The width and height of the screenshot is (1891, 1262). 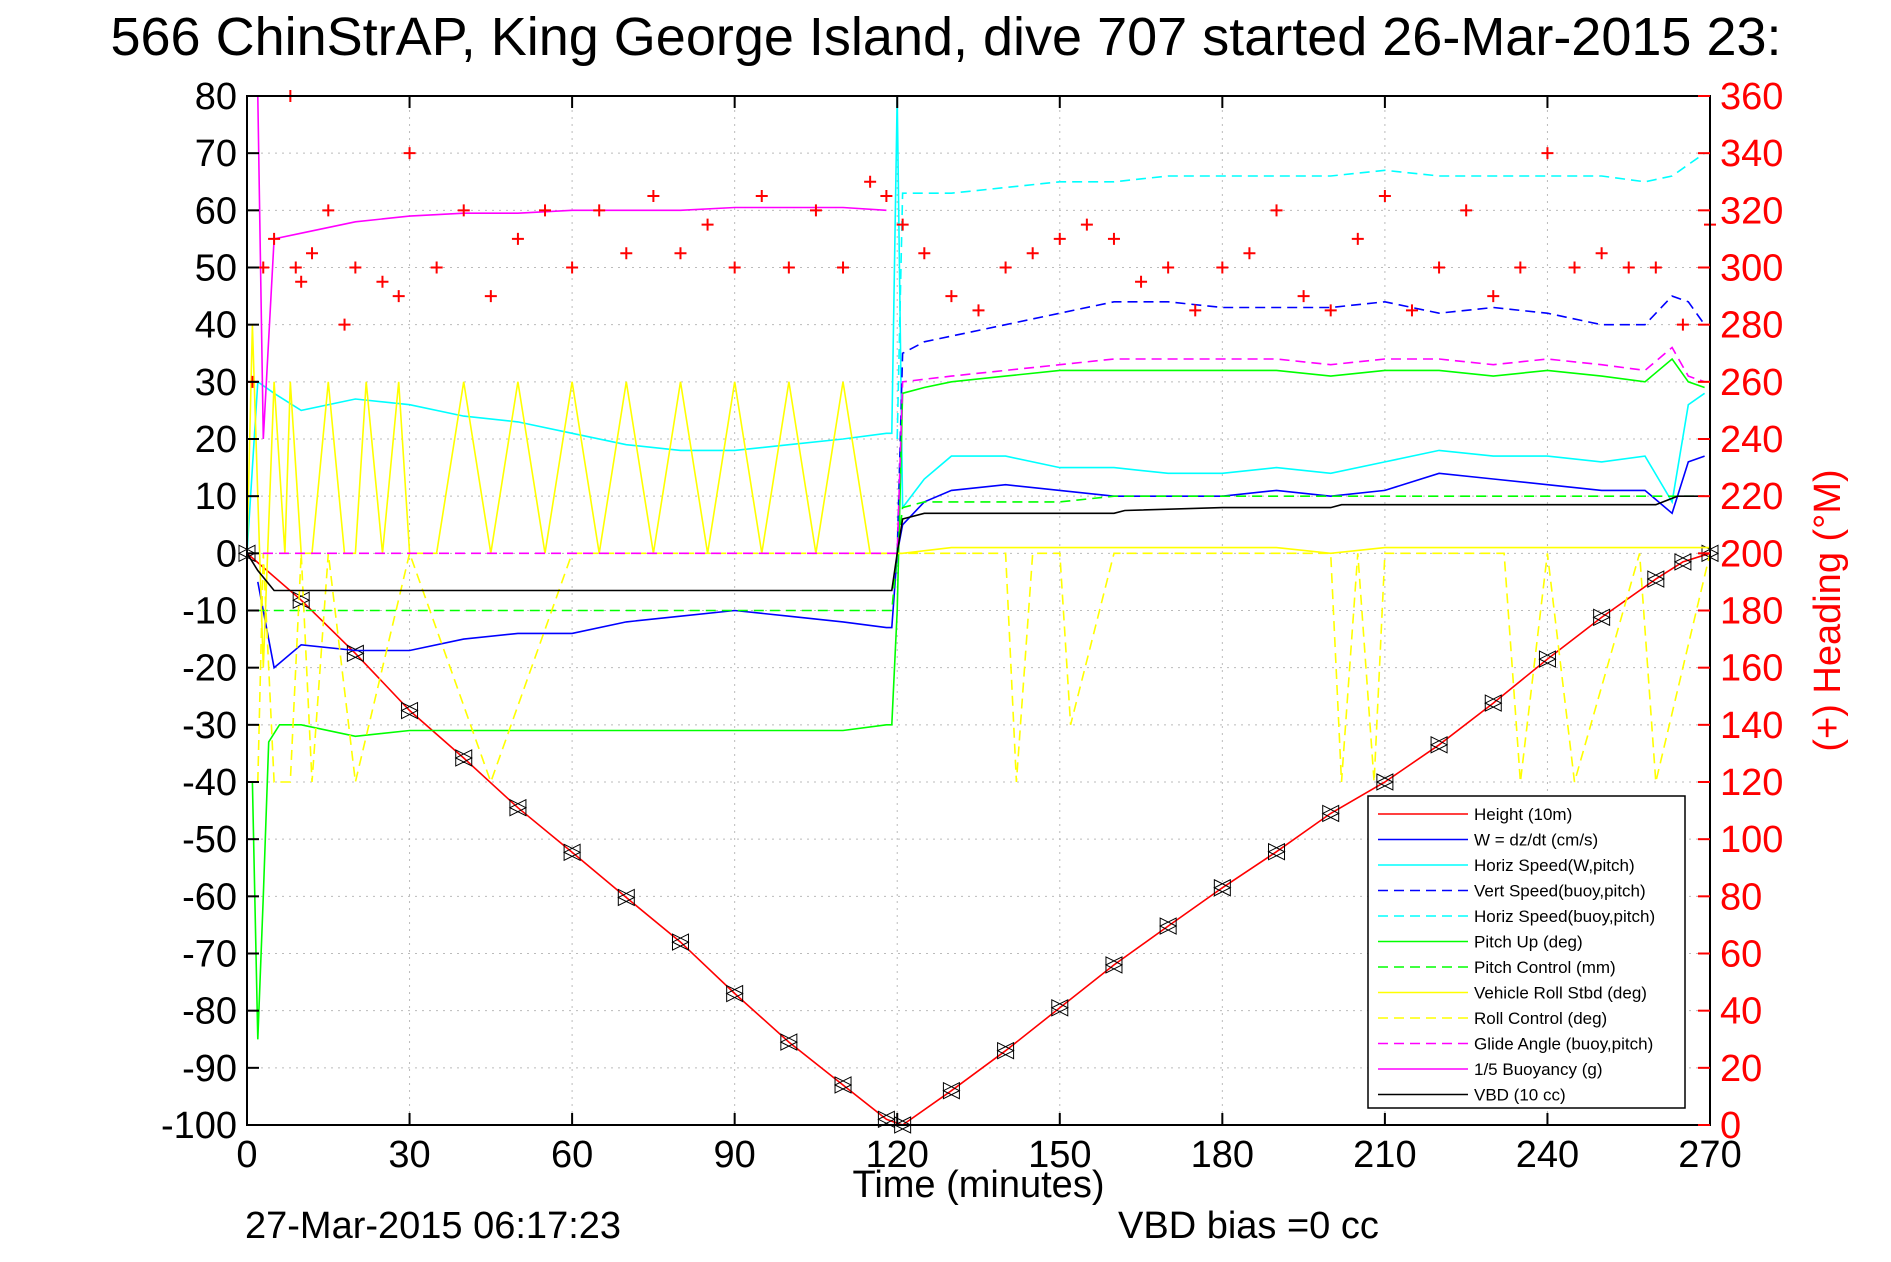 I want to click on right-tick-label: 280, so click(x=1751, y=326).